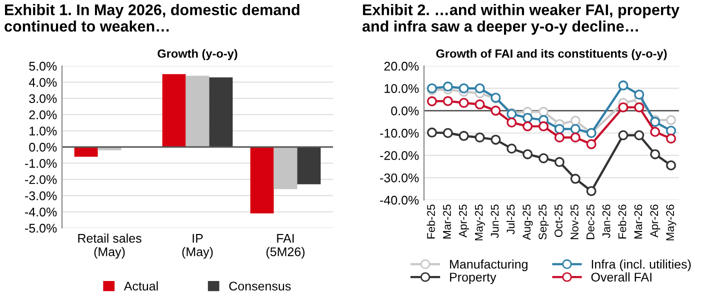  What do you see at coordinates (590, 222) in the screenshot?
I see `x-tick-label: Dec-25` at bounding box center [590, 222].